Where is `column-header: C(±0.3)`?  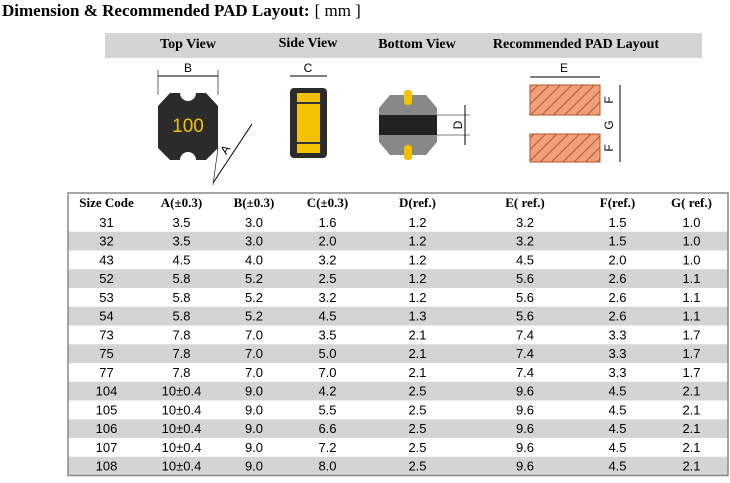 column-header: C(±0.3) is located at coordinates (327, 202).